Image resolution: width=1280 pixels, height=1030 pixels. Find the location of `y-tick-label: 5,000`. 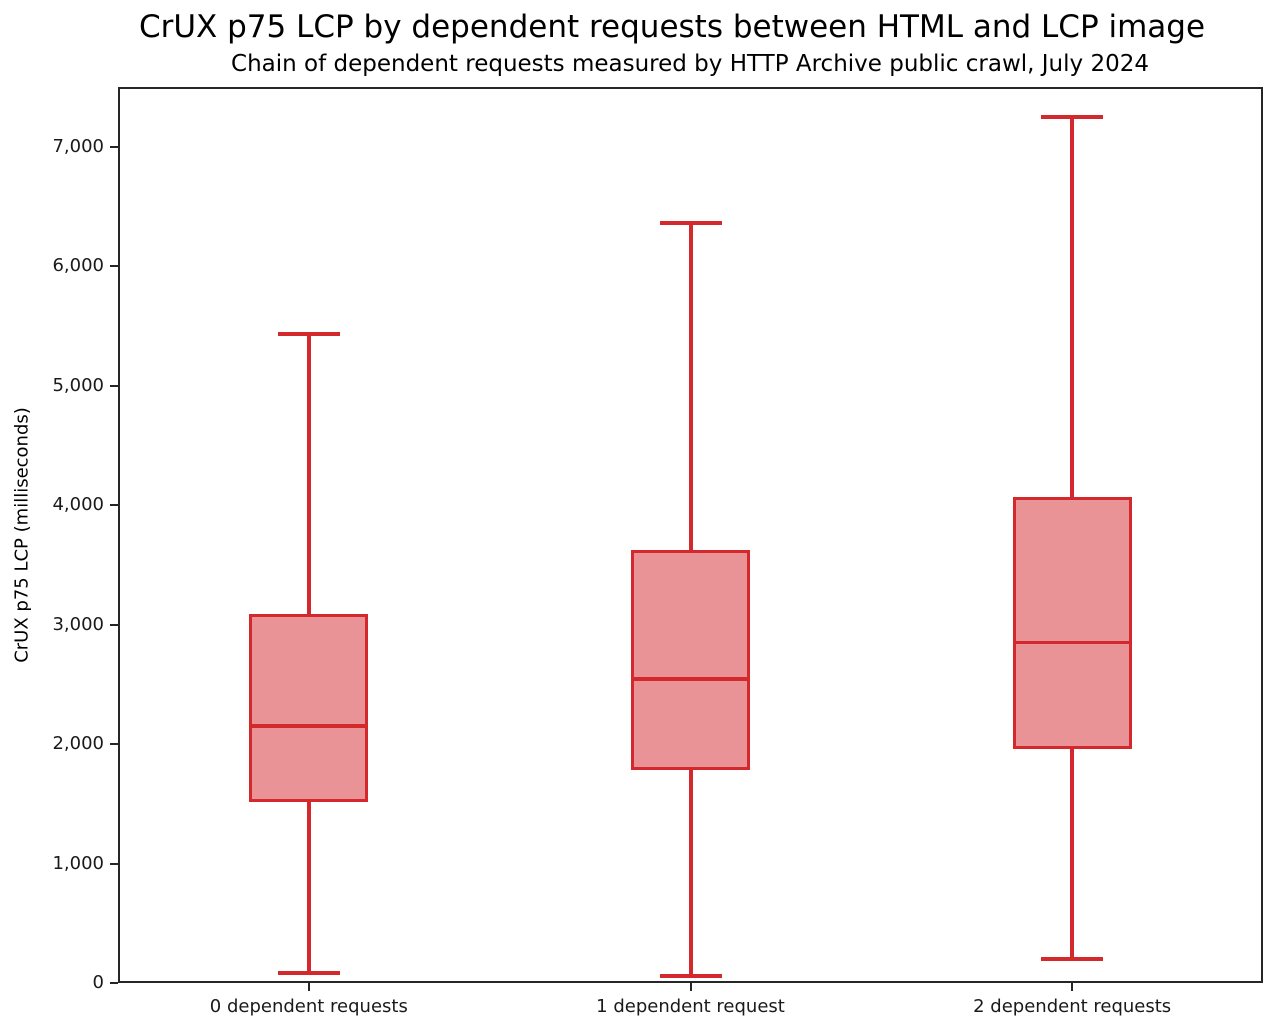

y-tick-label: 5,000 is located at coordinates (78, 385).